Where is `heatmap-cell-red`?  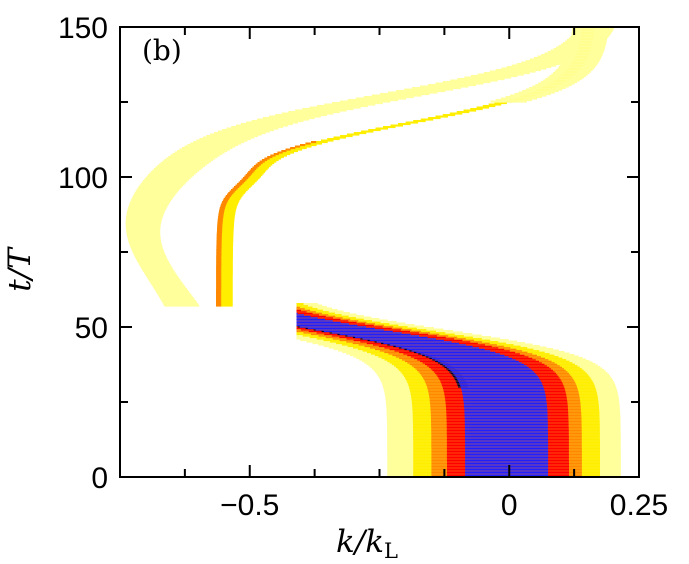 heatmap-cell-red is located at coordinates (298, 310).